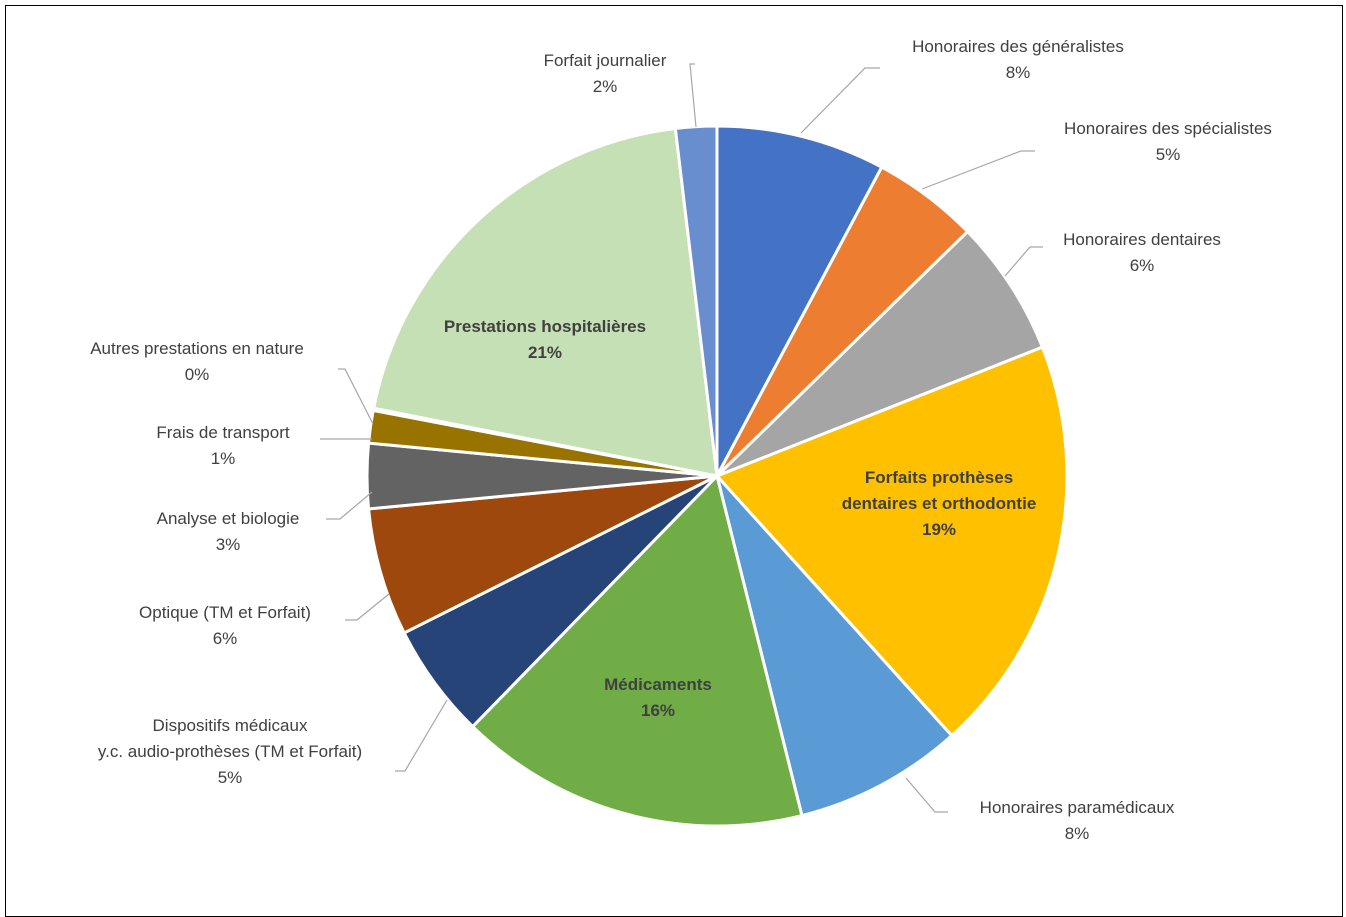 The height and width of the screenshot is (917, 1346). Describe the element at coordinates (1142, 252) in the screenshot. I see `data-label-dentaires: Honoraires dentaires 6%` at that location.